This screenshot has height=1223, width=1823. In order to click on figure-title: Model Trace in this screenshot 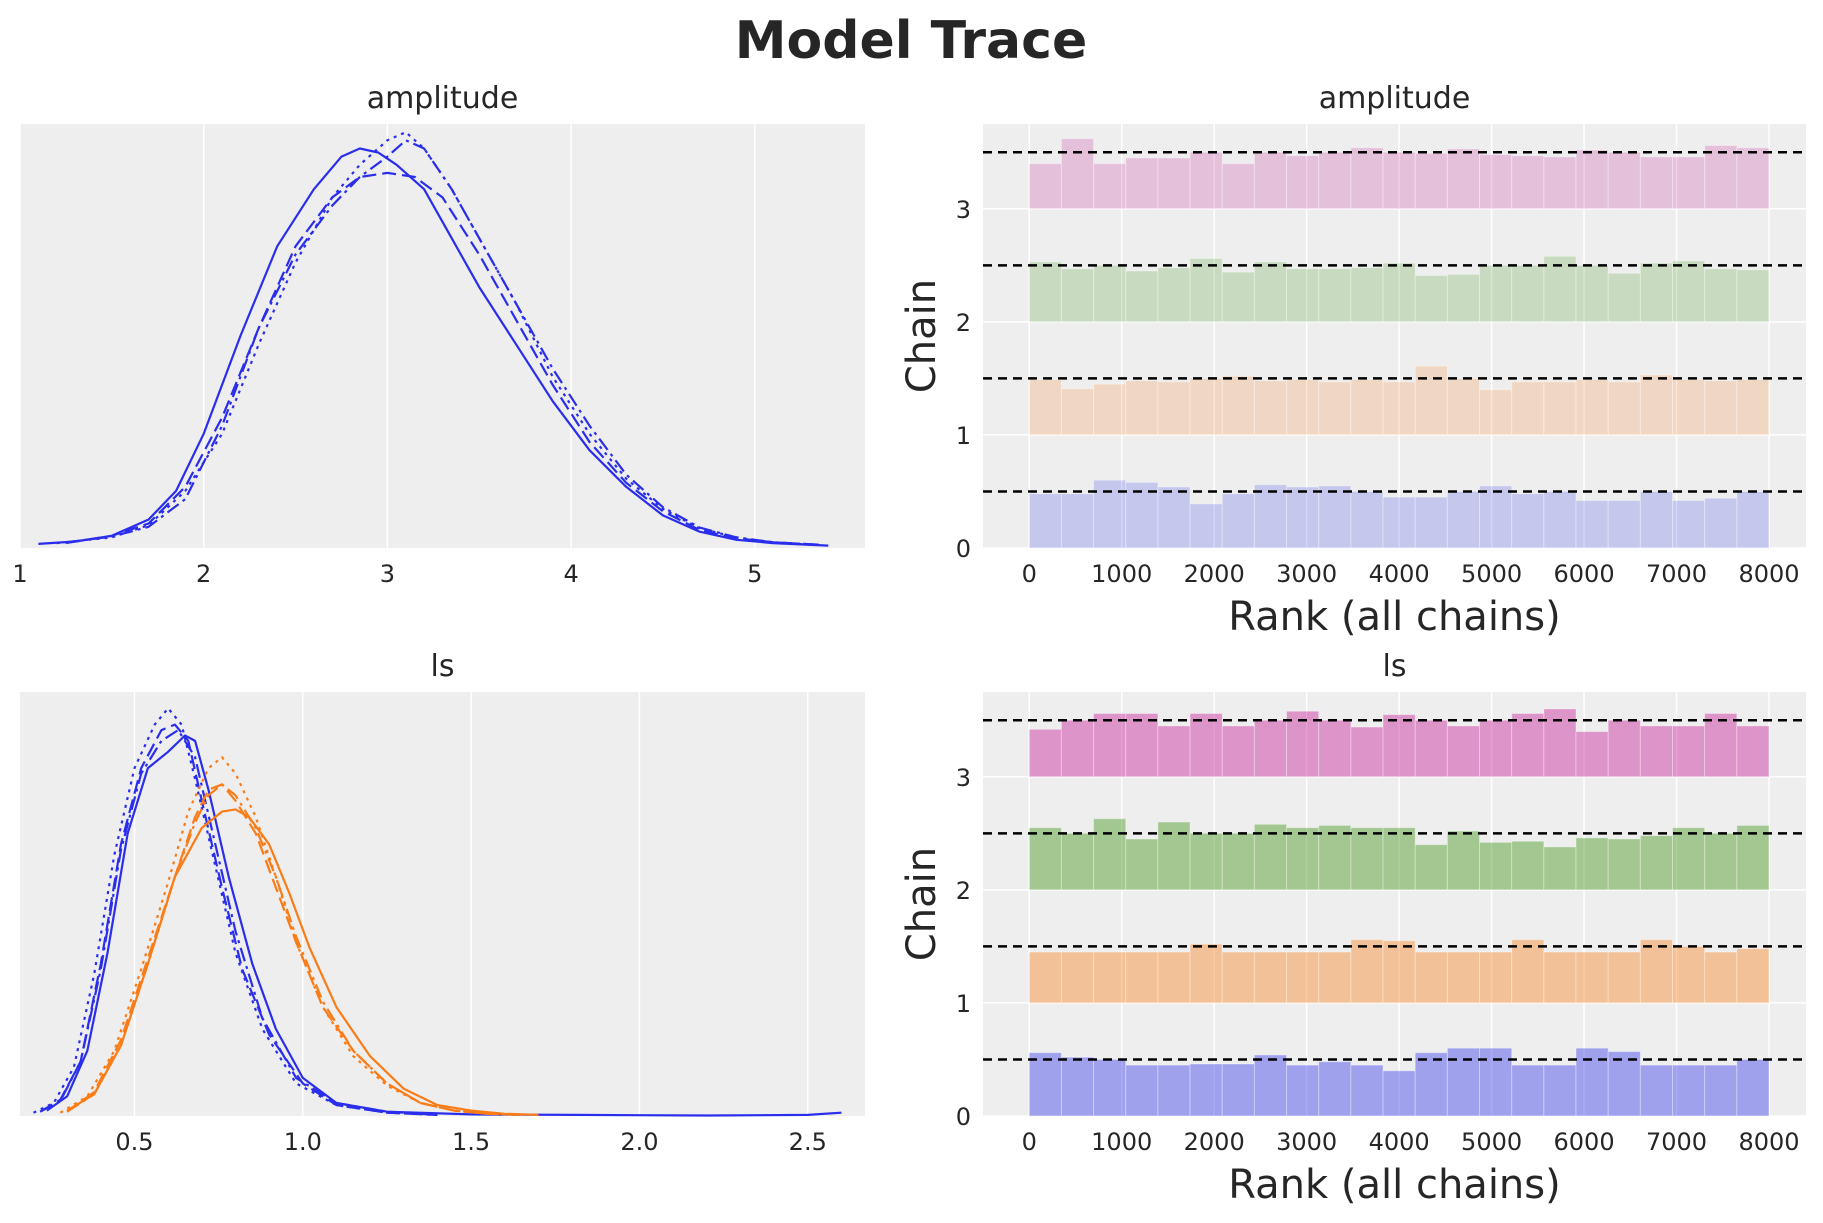, I will do `click(911, 41)`.